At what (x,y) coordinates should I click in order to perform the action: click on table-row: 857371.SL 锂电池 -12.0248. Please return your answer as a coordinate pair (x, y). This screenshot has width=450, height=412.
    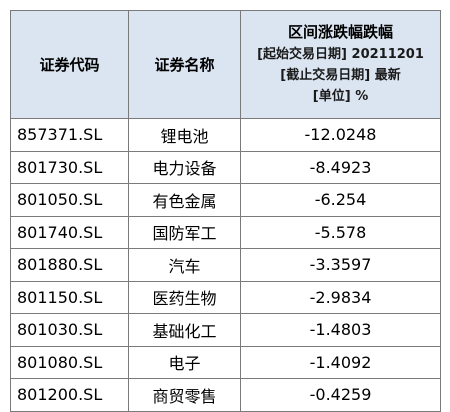
    Looking at the image, I should click on (225, 135).